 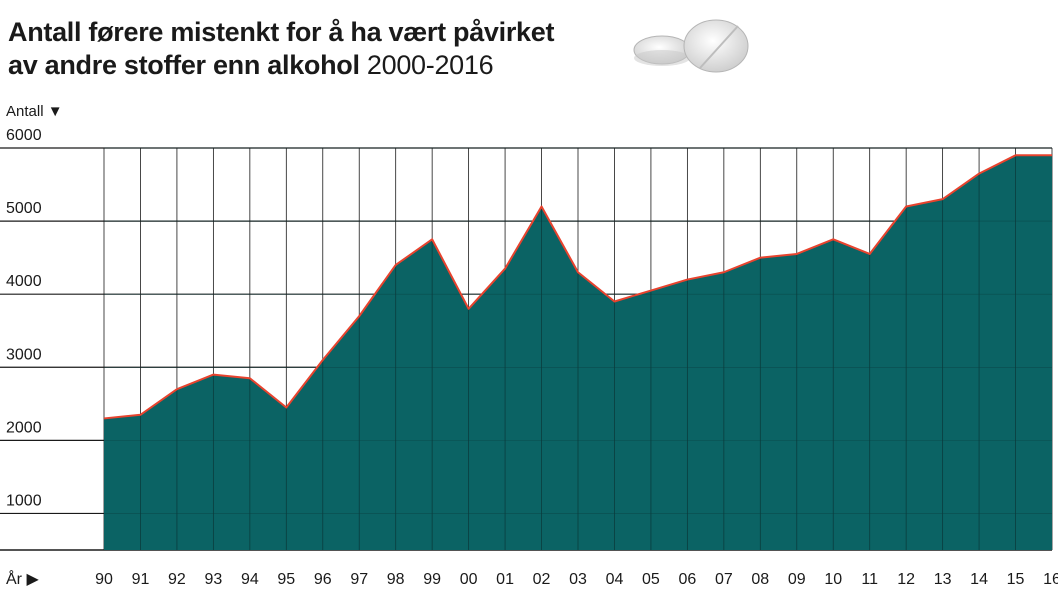 What do you see at coordinates (24, 135) in the screenshot?
I see `y-tick-label: 6000` at bounding box center [24, 135].